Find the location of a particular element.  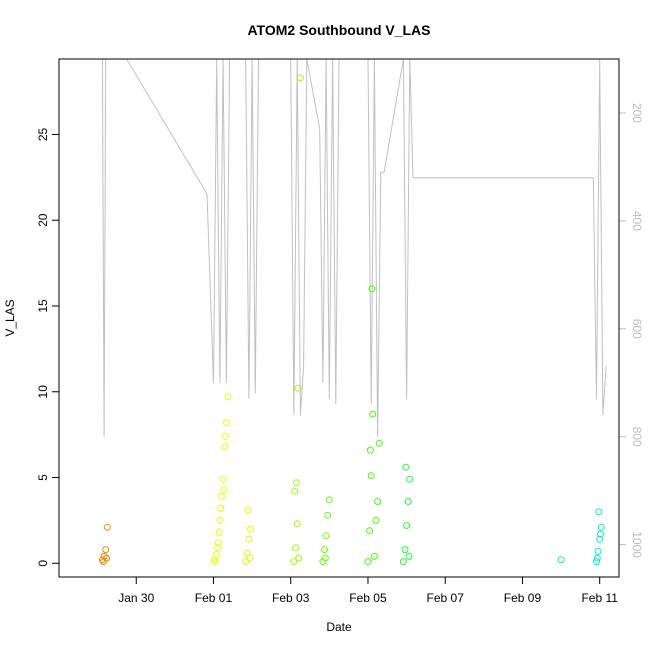

y-tick-label: 20 is located at coordinates (43, 220).